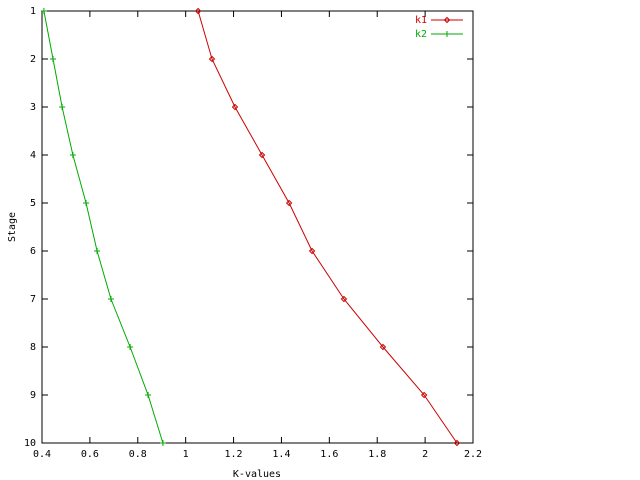  I want to click on y-tick-label: 1, so click(33, 11).